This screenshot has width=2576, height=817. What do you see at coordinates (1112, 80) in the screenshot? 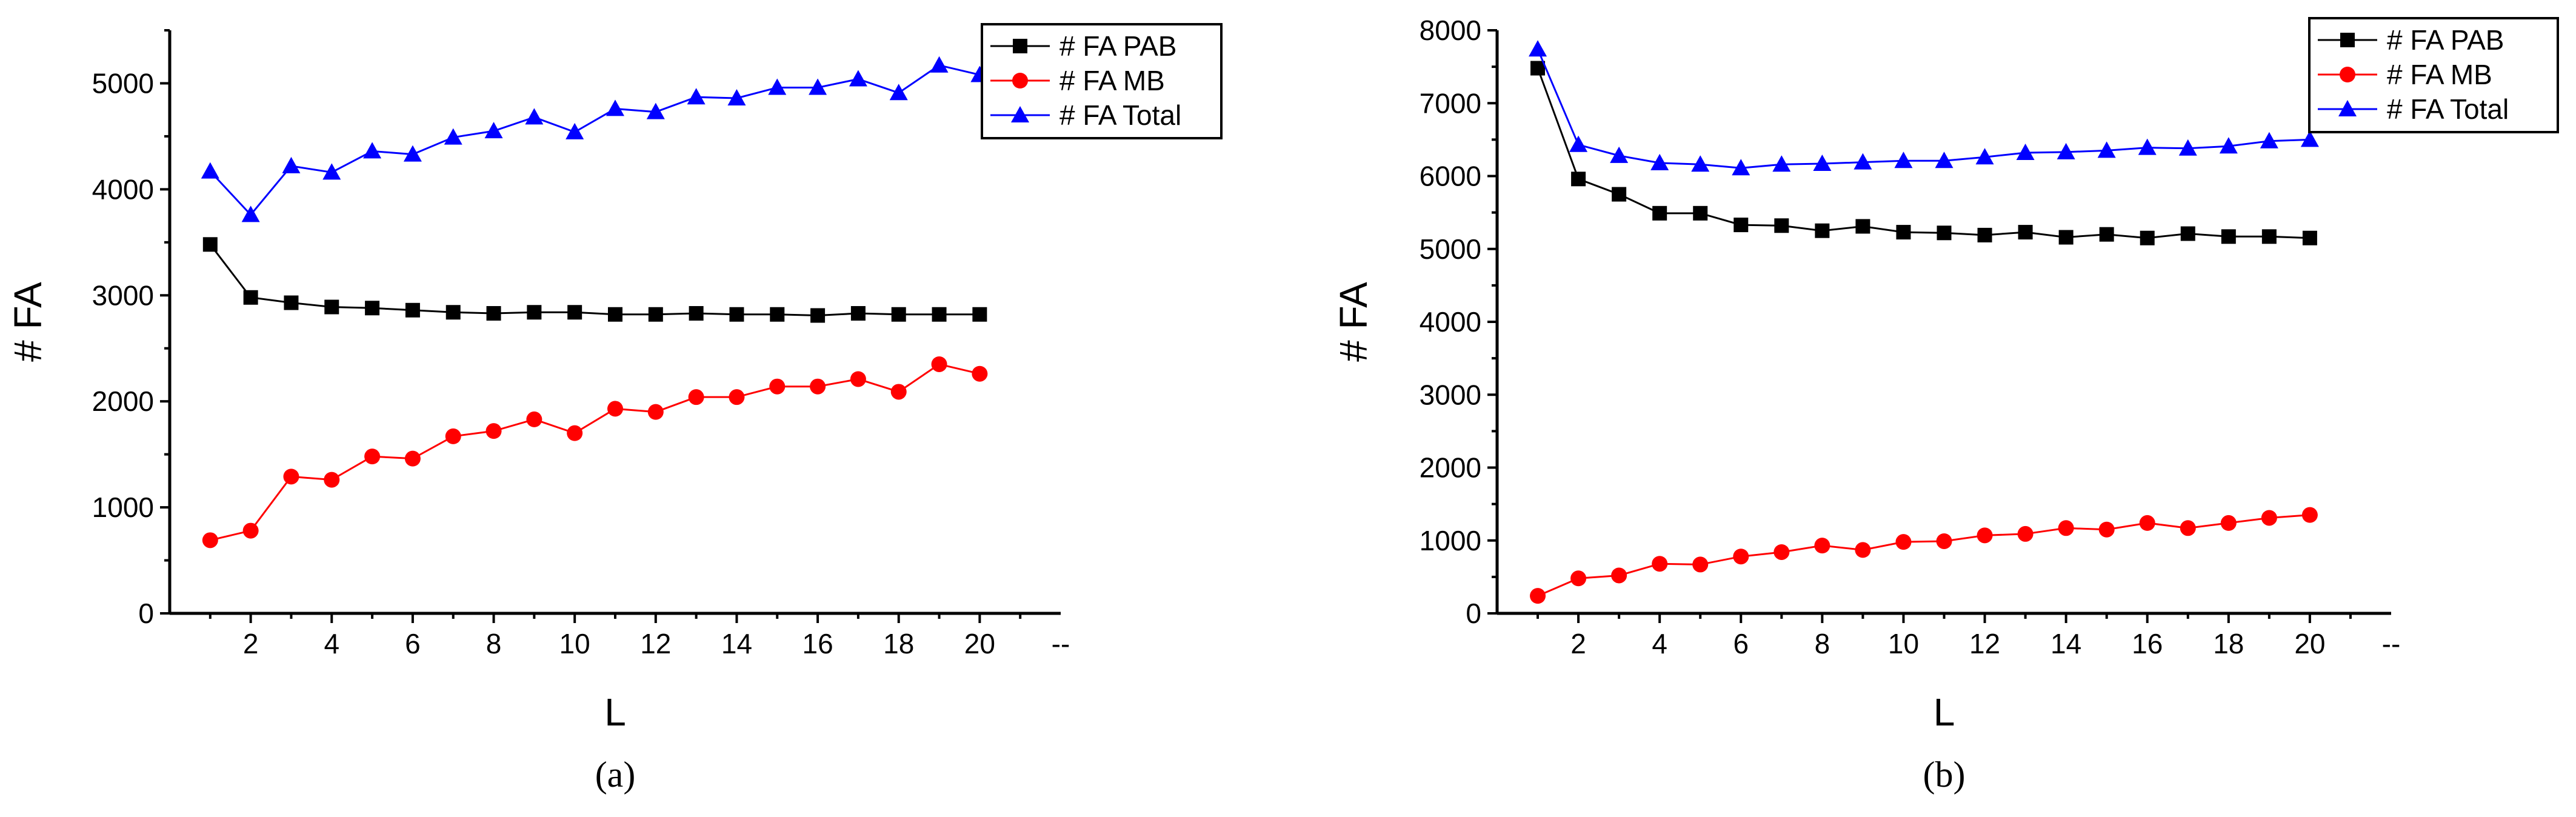
I see `legend-label: # FA MB` at bounding box center [1112, 80].